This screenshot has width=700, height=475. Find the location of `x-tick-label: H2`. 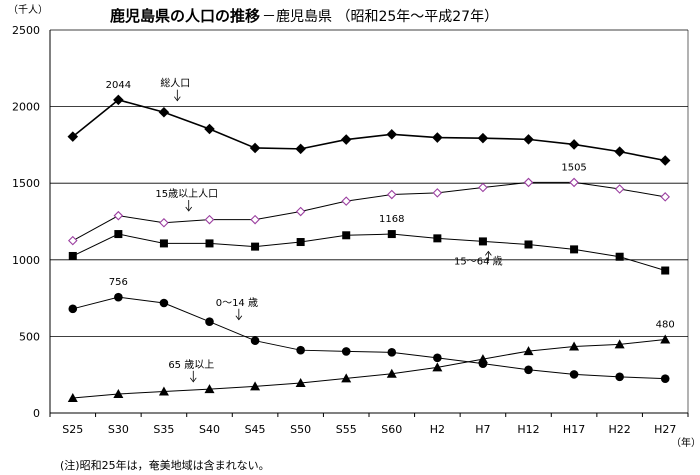

x-tick-label: H2 is located at coordinates (437, 429).